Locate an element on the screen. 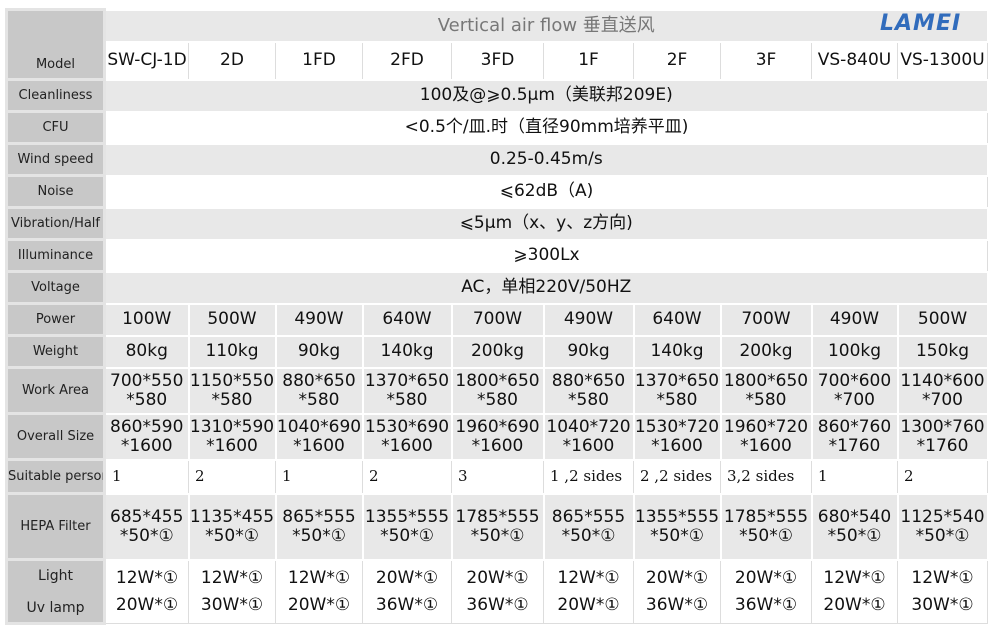 Image resolution: width=991 pixels, height=644 pixels. row-value: AC，单相220V/50HZ is located at coordinates (546, 287).